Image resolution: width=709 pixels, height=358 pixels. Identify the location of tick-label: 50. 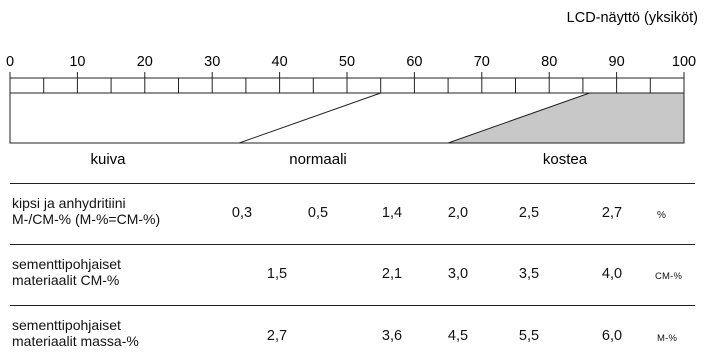
(347, 62).